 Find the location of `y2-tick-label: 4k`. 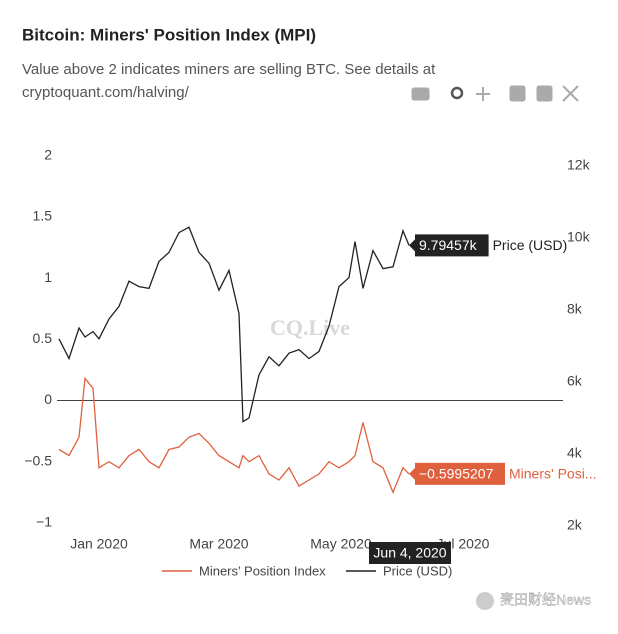

y2-tick-label: 4k is located at coordinates (575, 453).